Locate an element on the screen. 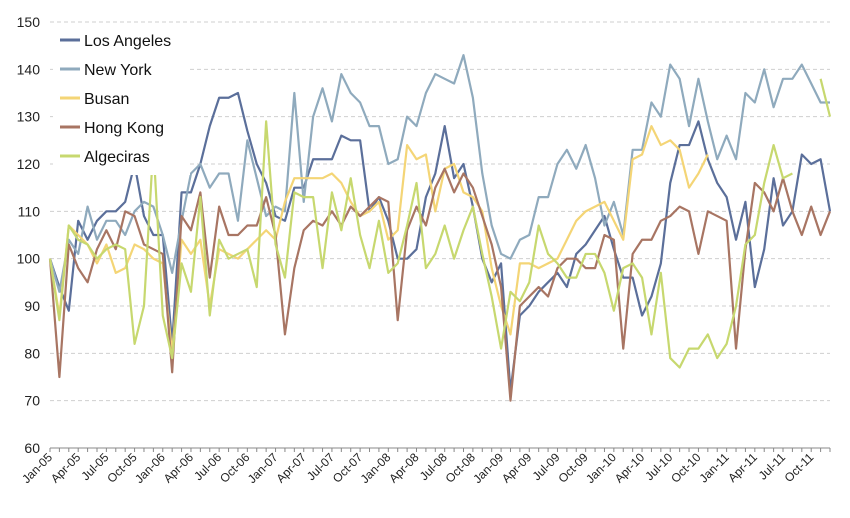 This screenshot has height=518, width=850. y-tick-label: 140 is located at coordinates (29, 69).